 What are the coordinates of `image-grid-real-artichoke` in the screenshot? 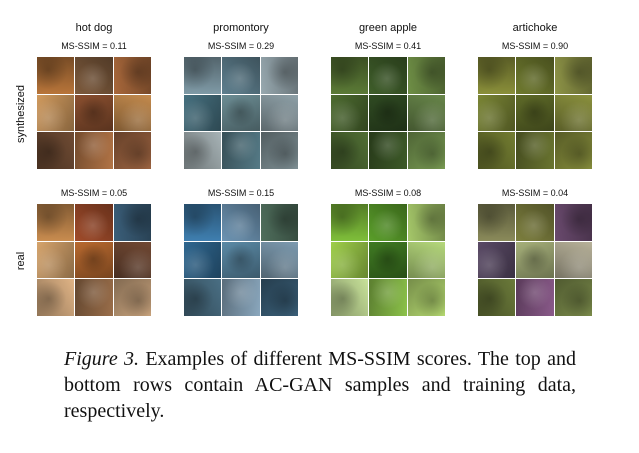 It's located at (535, 260).